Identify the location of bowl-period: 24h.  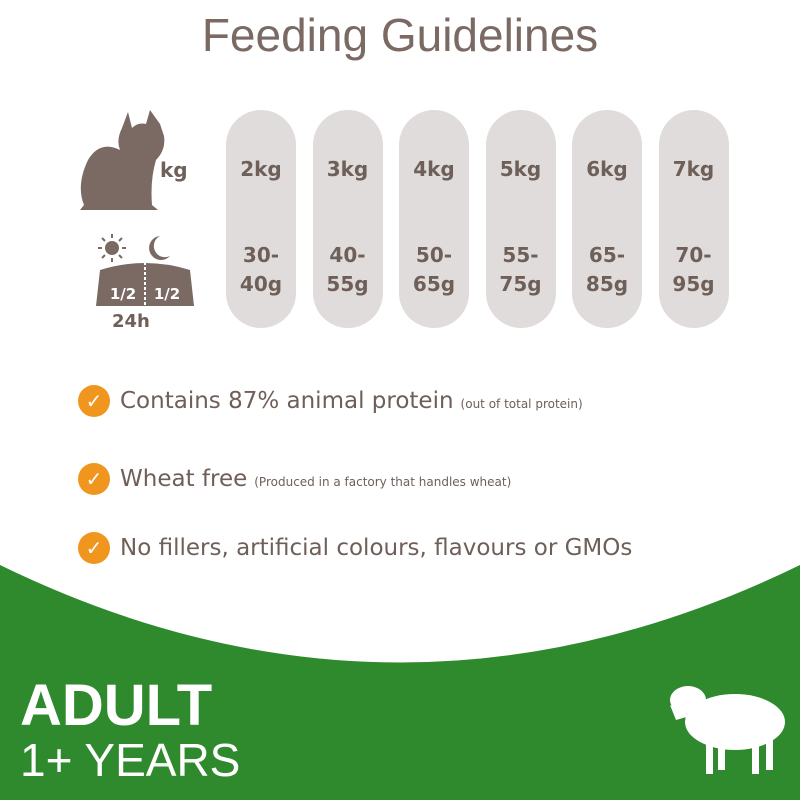
(131, 321).